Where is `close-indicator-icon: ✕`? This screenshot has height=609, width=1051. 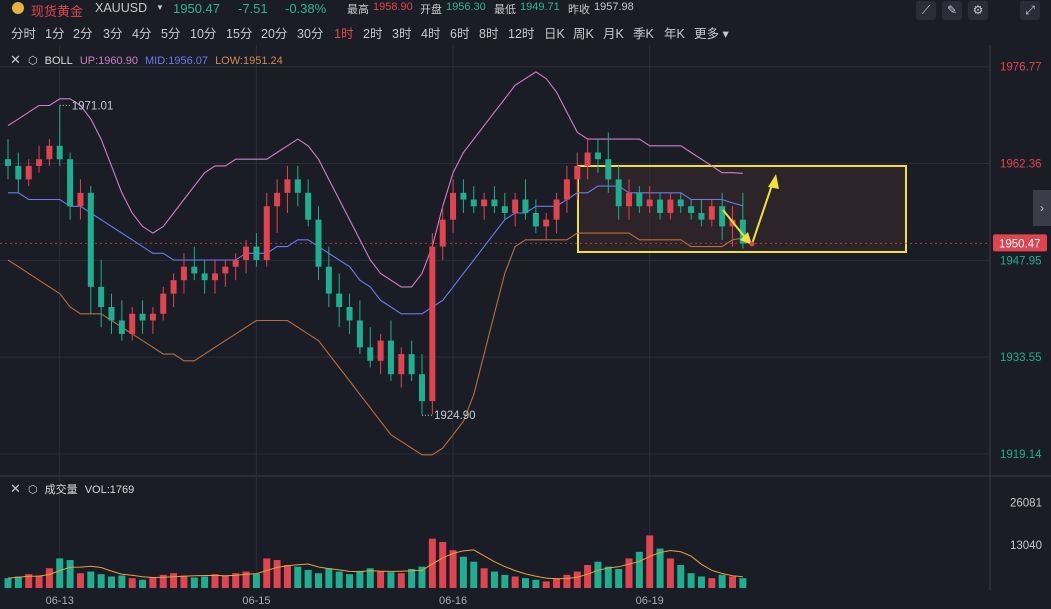
close-indicator-icon: ✕ is located at coordinates (15, 59).